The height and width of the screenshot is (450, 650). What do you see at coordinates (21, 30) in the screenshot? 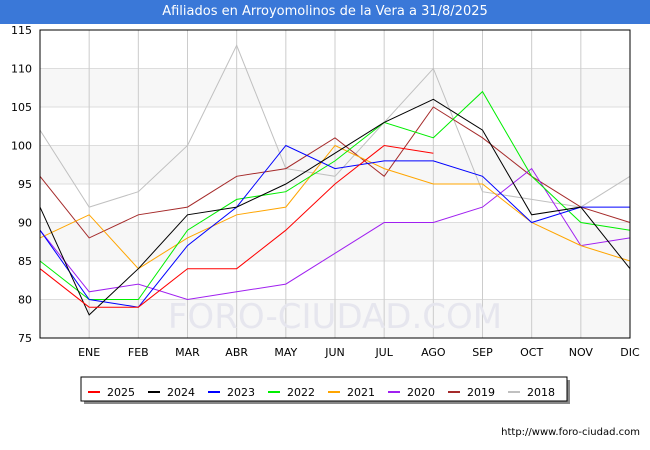
I see `y-tick-label: 115` at bounding box center [21, 30].